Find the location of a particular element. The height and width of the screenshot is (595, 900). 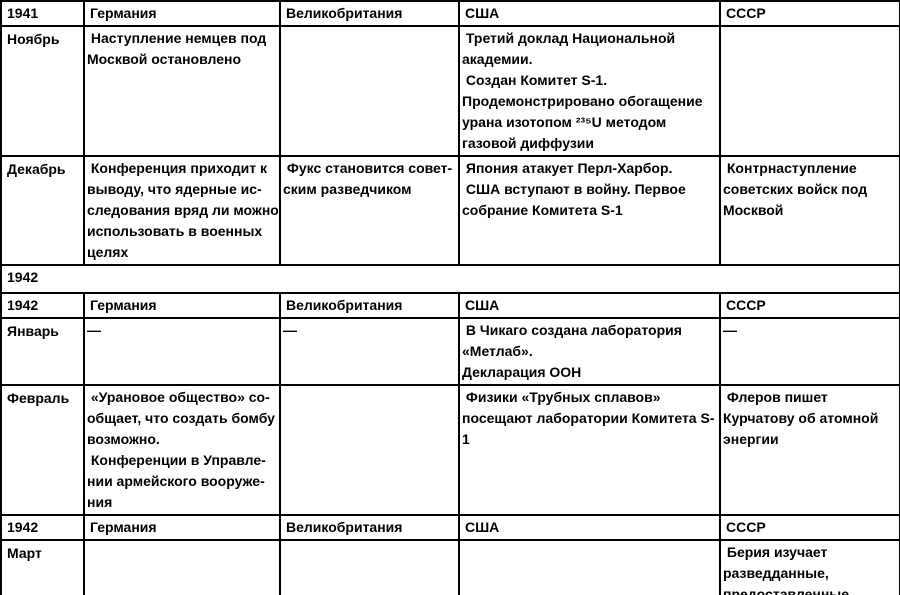

header-row-1942-repeat: 1942 Германия Великобритания США СССР is located at coordinates (450, 527).